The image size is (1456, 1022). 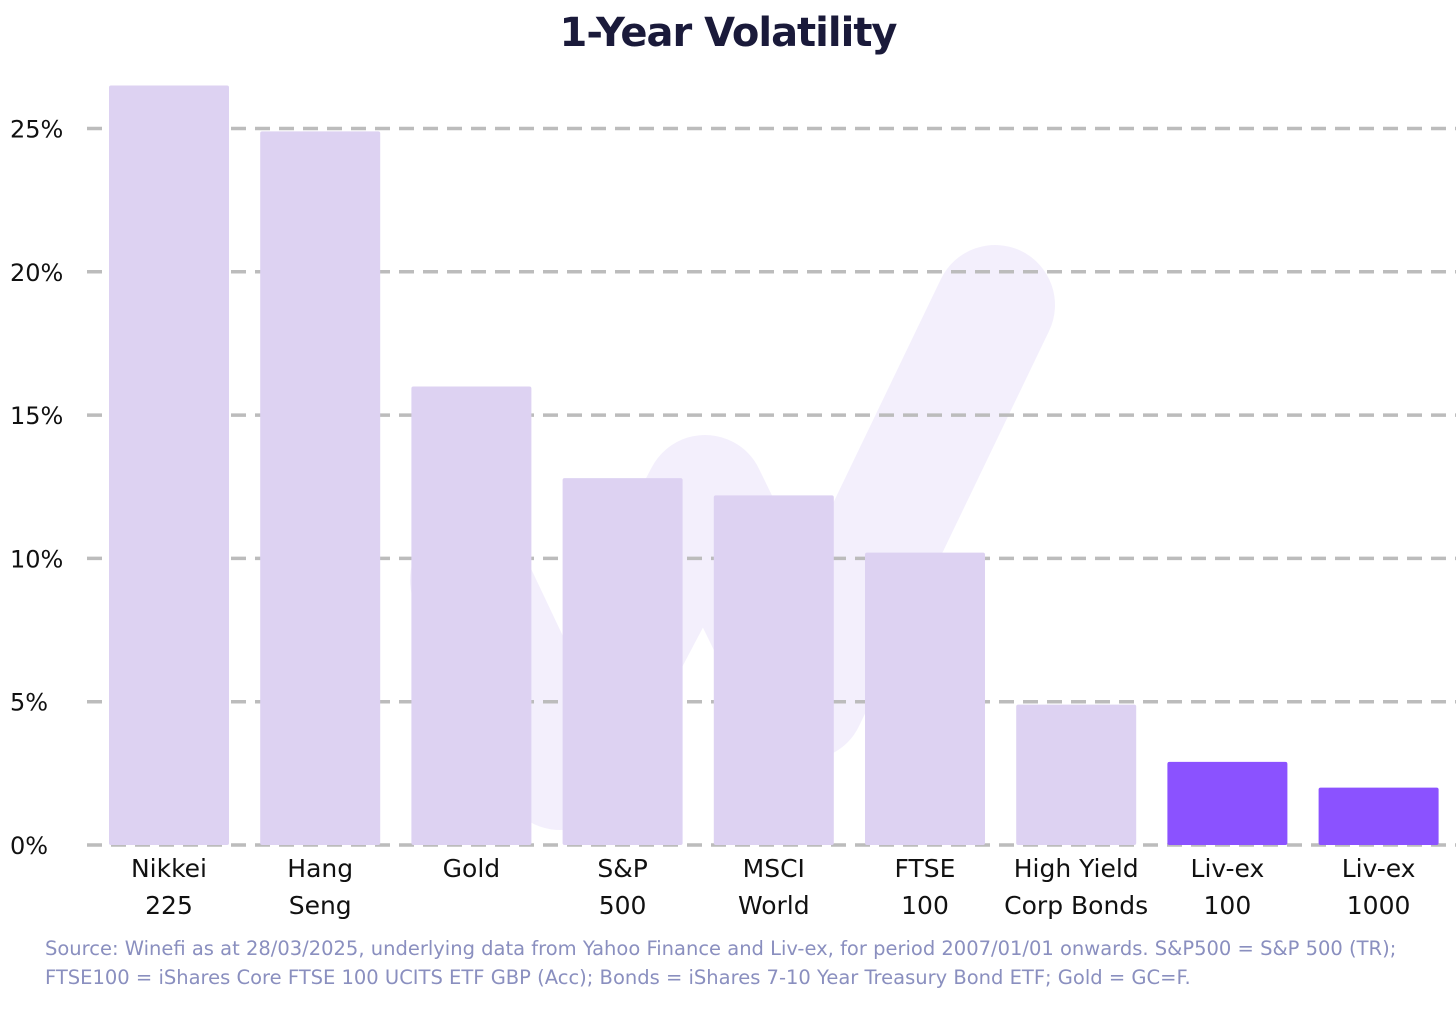 What do you see at coordinates (728, 33) in the screenshot?
I see `chart-title: 1-Year Volatility` at bounding box center [728, 33].